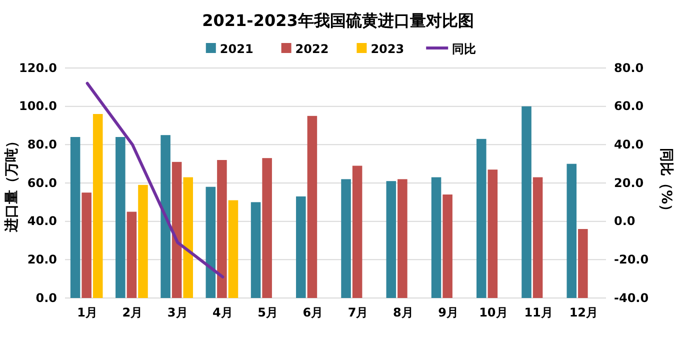  I want to click on y2-tick-label: 80.0, so click(629, 67).